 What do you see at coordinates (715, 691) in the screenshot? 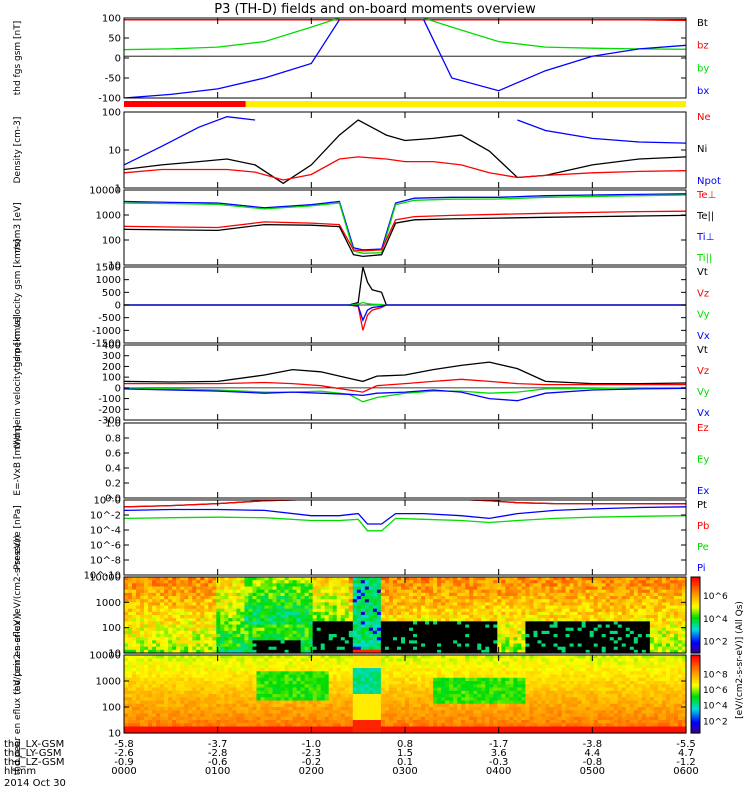
I see `colorbar-tick-label: 10^6` at bounding box center [715, 691].